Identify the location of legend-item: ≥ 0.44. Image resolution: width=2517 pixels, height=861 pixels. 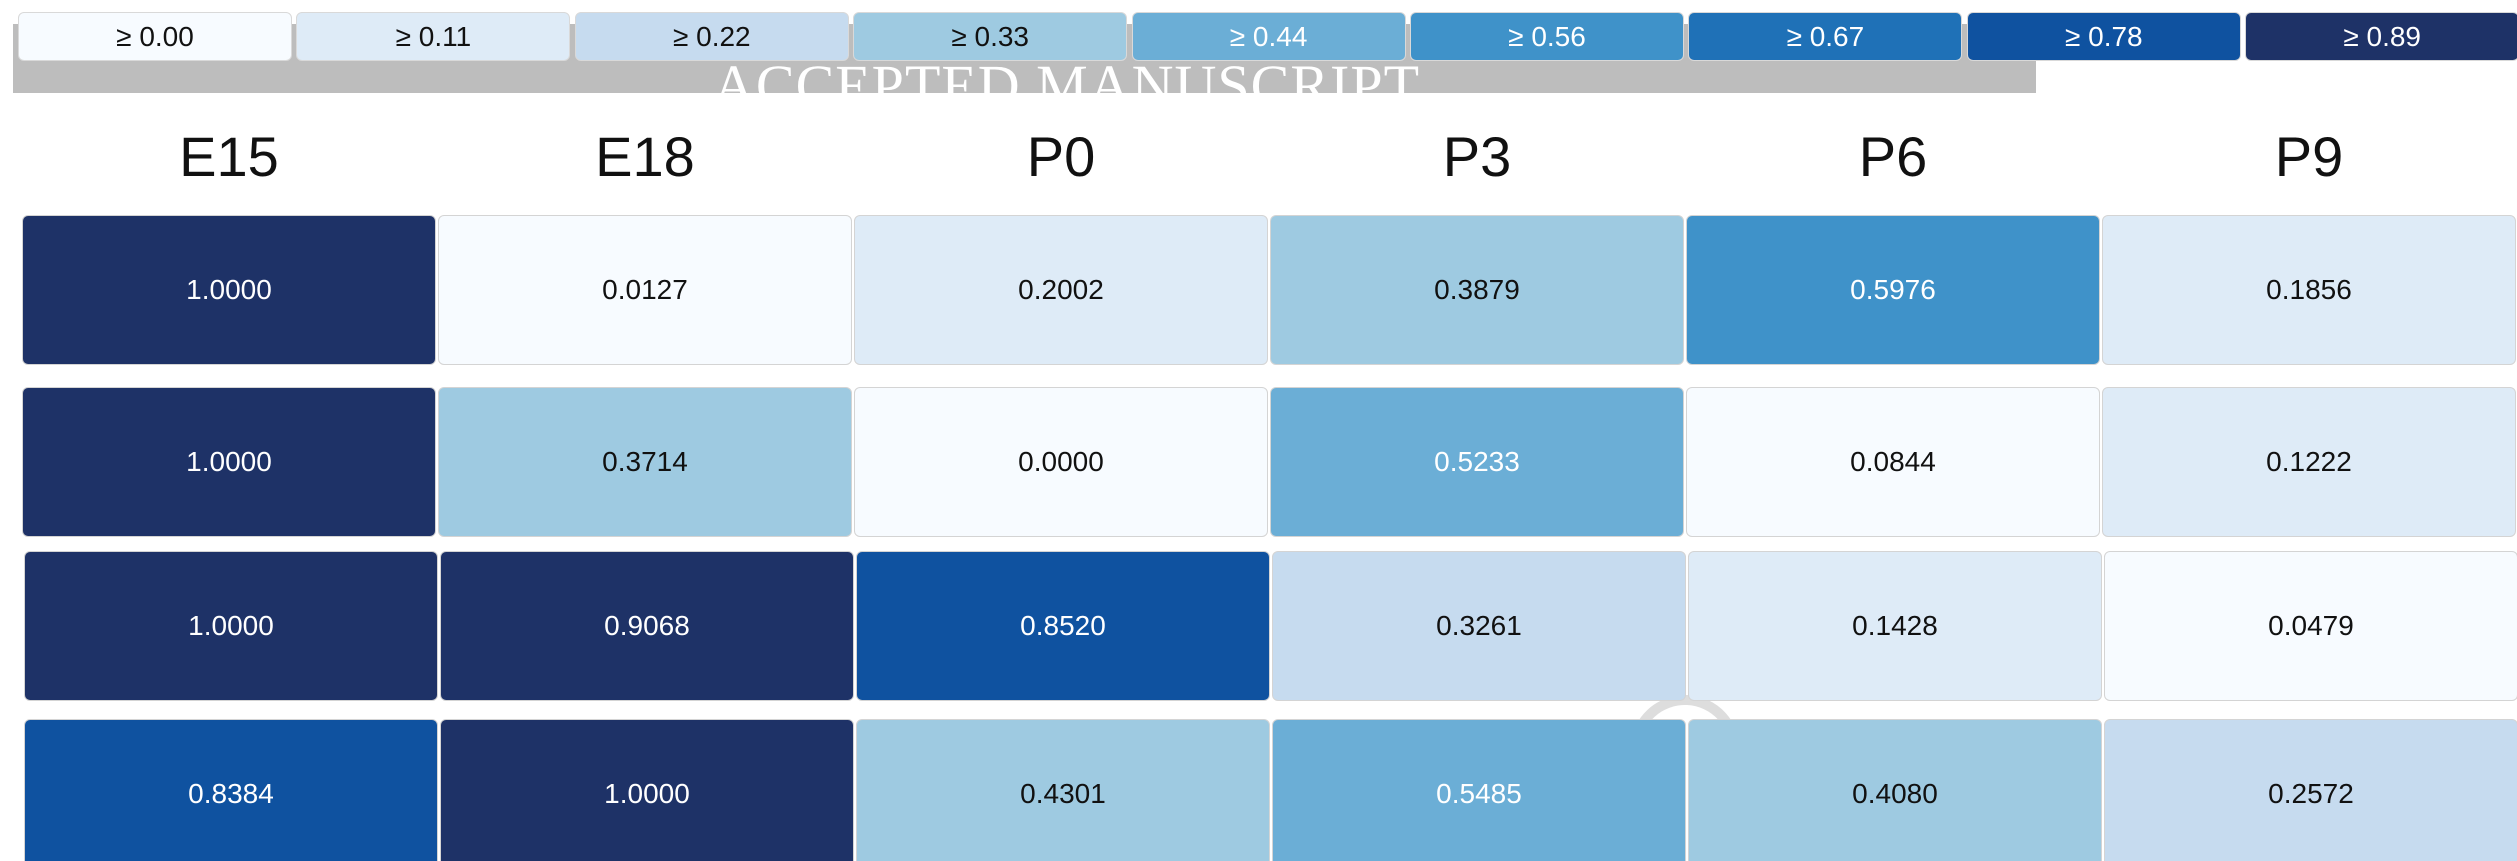
(1268, 36).